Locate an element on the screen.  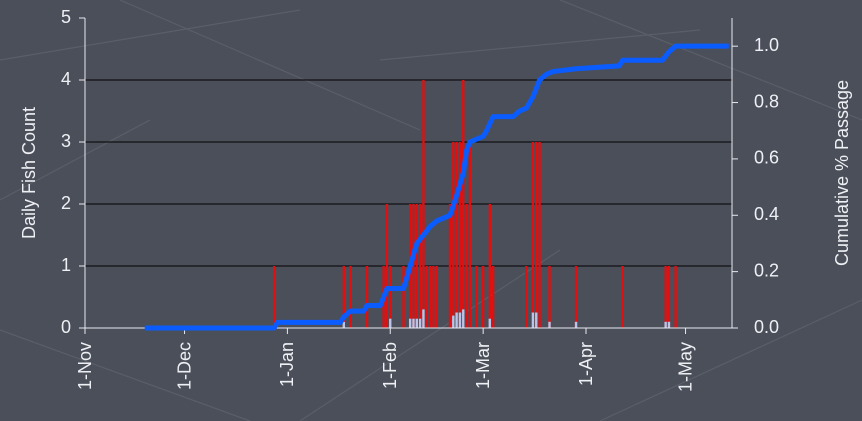
y-tick-label: 4 is located at coordinates (66, 79).